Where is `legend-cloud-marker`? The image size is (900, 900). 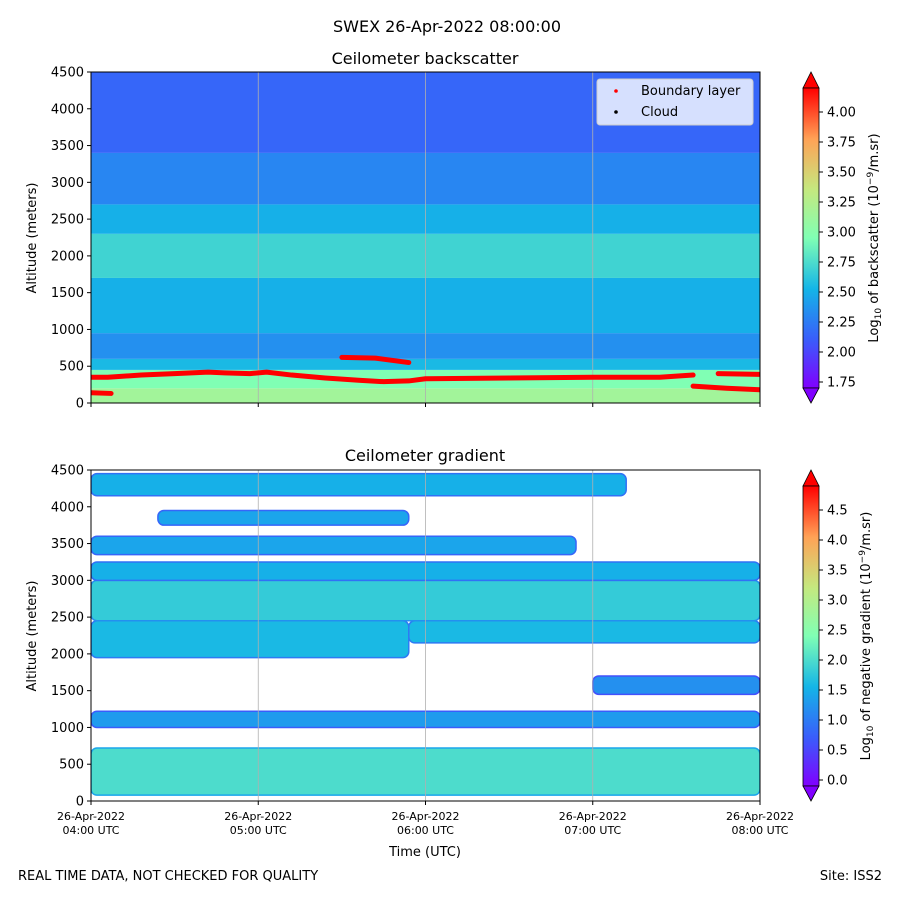
legend-cloud-marker is located at coordinates (616, 112).